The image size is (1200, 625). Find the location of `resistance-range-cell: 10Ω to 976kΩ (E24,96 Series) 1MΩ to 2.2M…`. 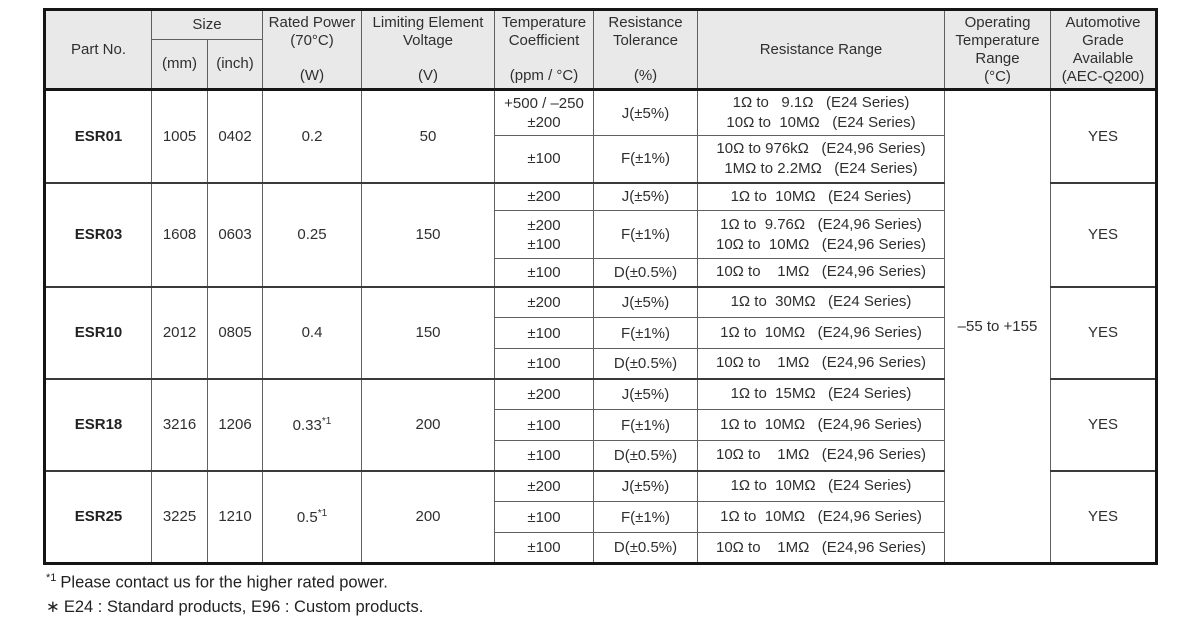

resistance-range-cell: 10Ω to 976kΩ (E24,96 Series) 1MΩ to 2.2M… is located at coordinates (821, 159).